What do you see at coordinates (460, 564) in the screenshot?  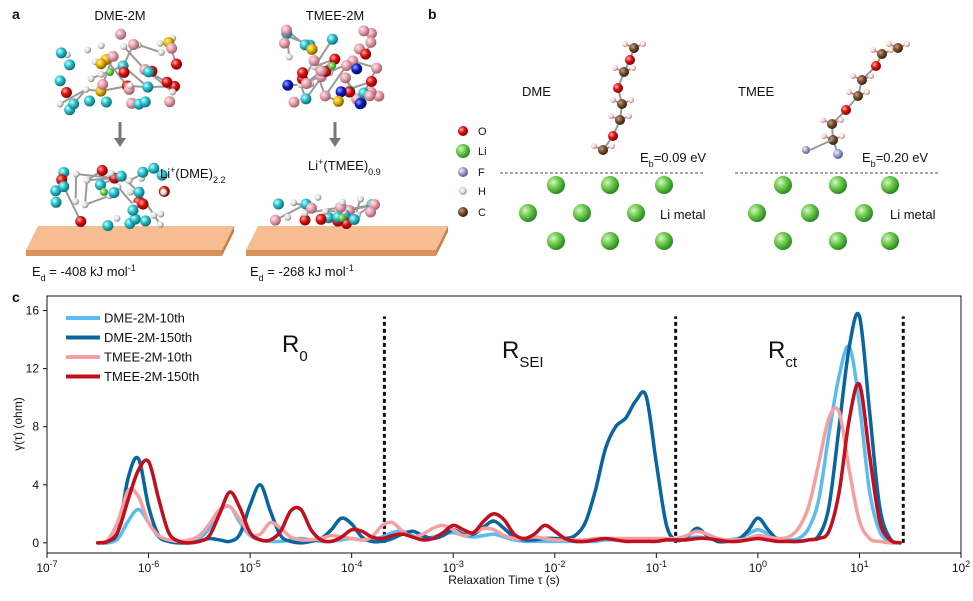 I see `tick-exponent: -3` at bounding box center [460, 564].